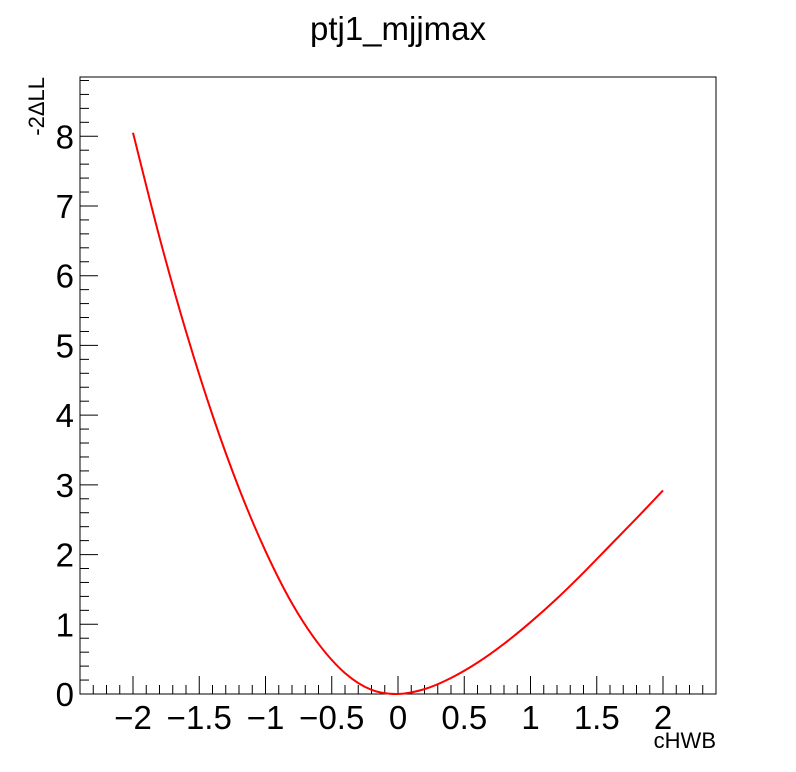 This screenshot has width=796, height=772. Describe the element at coordinates (398, 685) in the screenshot. I see `x-axis-ticks` at that location.